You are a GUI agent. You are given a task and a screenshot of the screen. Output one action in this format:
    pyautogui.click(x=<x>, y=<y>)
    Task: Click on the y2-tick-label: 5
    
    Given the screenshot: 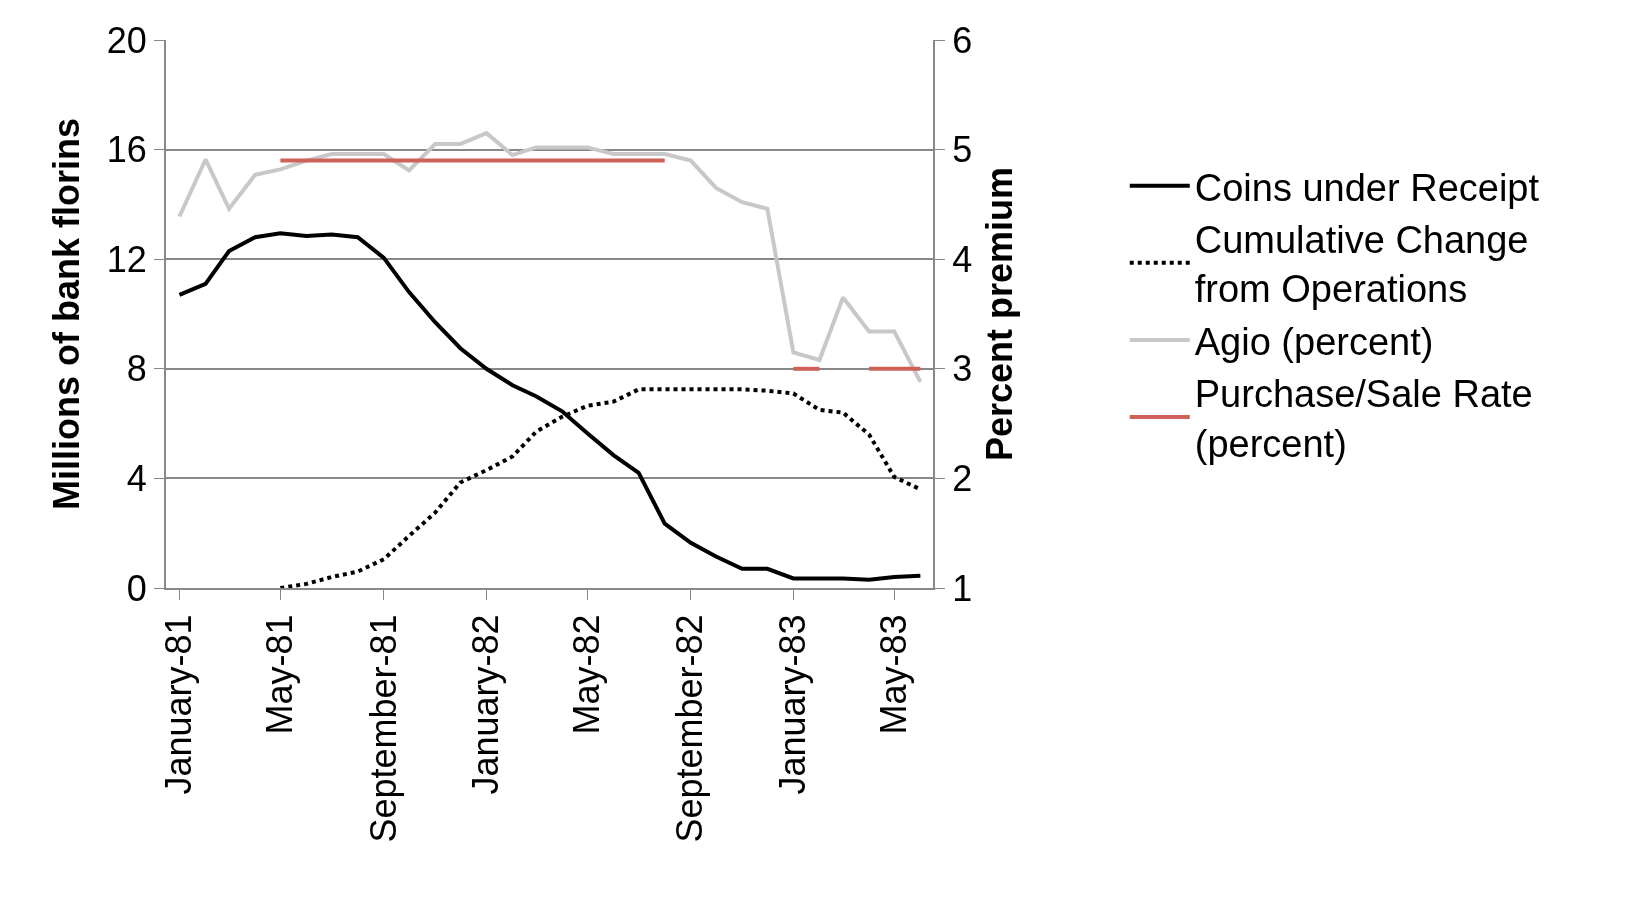 What is the action you would take?
    pyautogui.click(x=962, y=150)
    